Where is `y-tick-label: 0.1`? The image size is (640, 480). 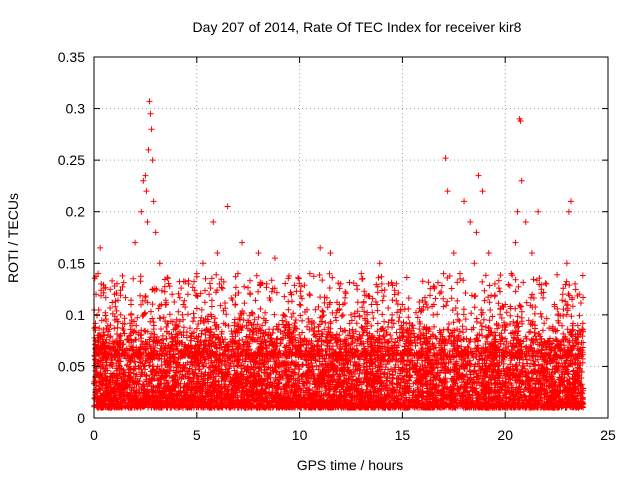
y-tick-label: 0.1 is located at coordinates (76, 315).